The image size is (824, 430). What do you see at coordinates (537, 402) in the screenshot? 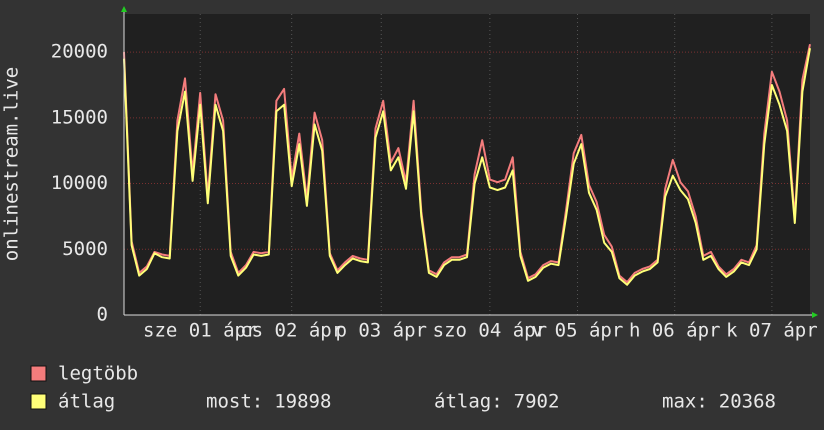
I see `stat-value: 7902` at bounding box center [537, 402].